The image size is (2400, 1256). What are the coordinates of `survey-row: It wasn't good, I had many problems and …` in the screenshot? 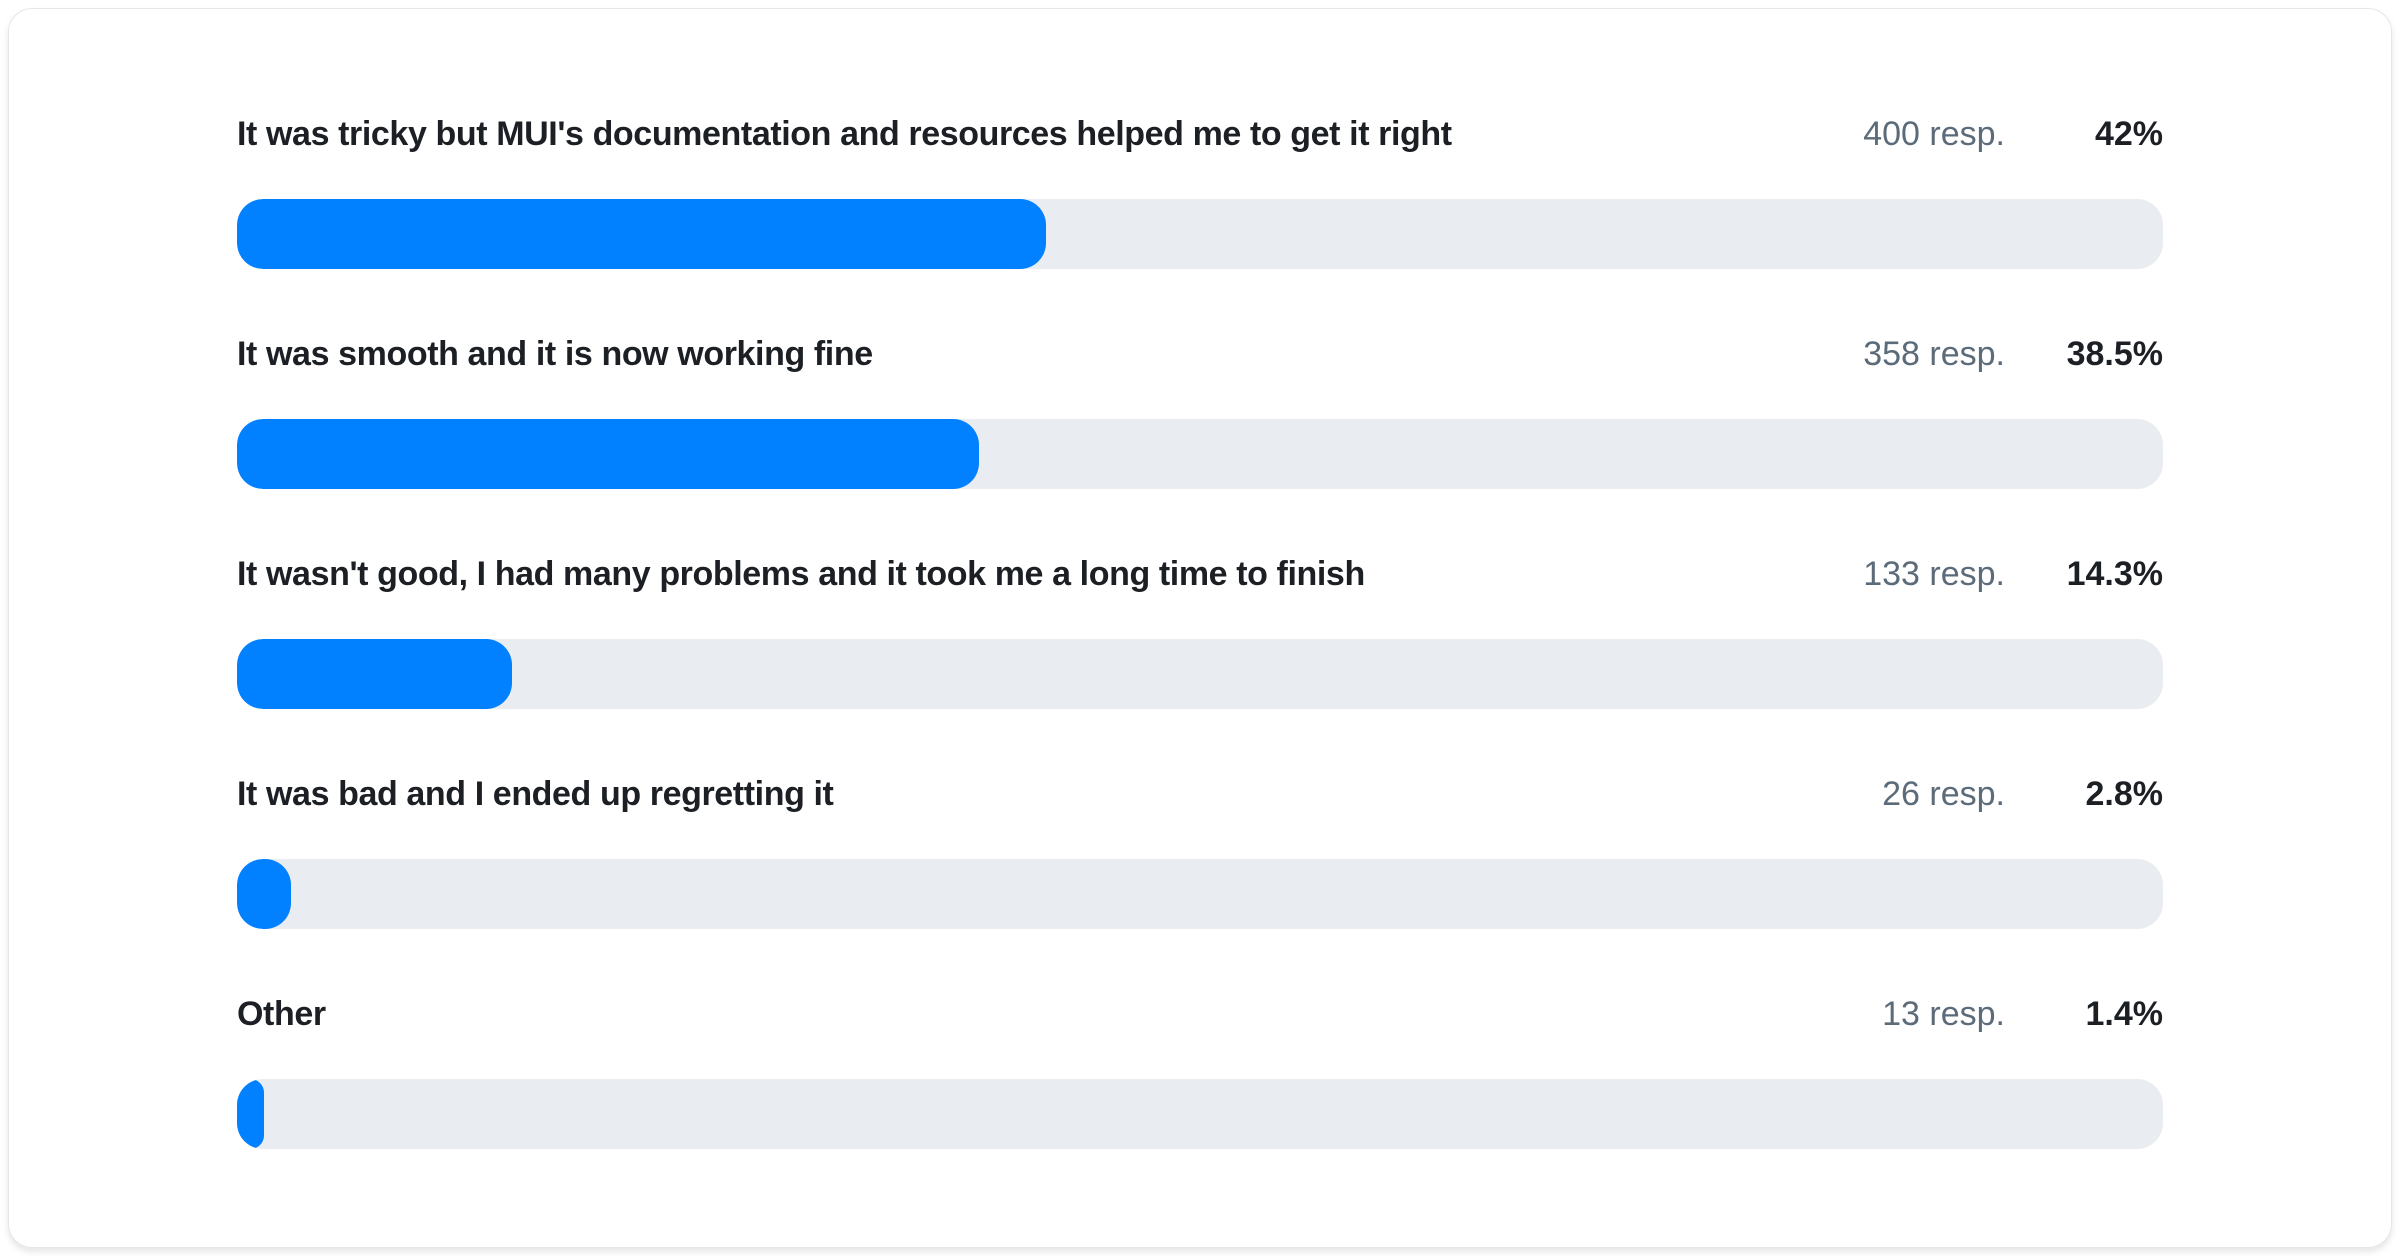 It's located at (1200, 629).